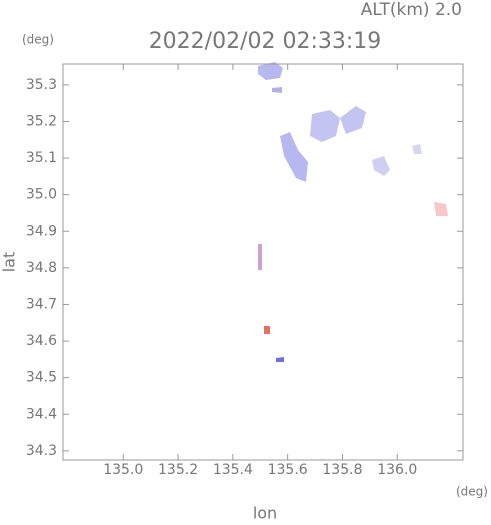  What do you see at coordinates (41, 451) in the screenshot?
I see `y-tick-label: 34.3` at bounding box center [41, 451].